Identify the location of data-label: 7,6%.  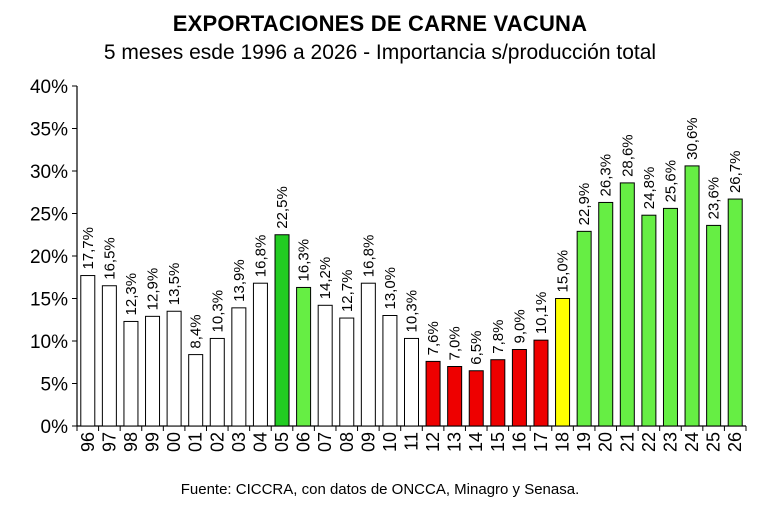
(433, 338).